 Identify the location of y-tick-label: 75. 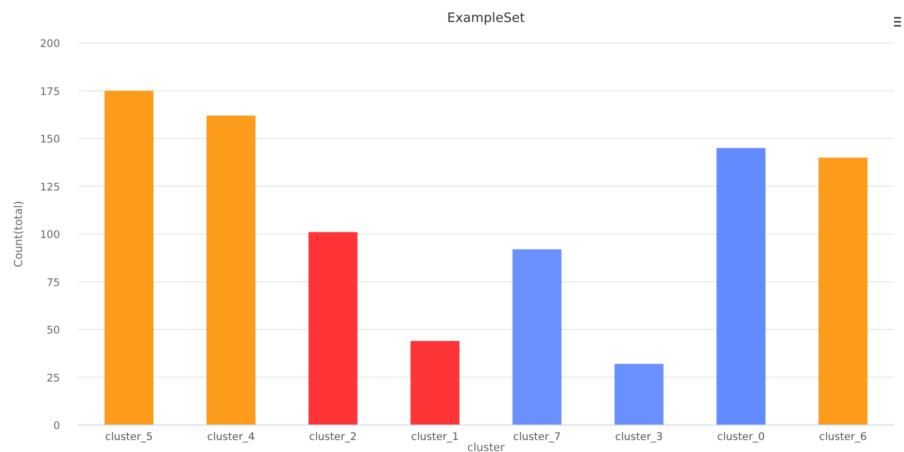
(53, 282).